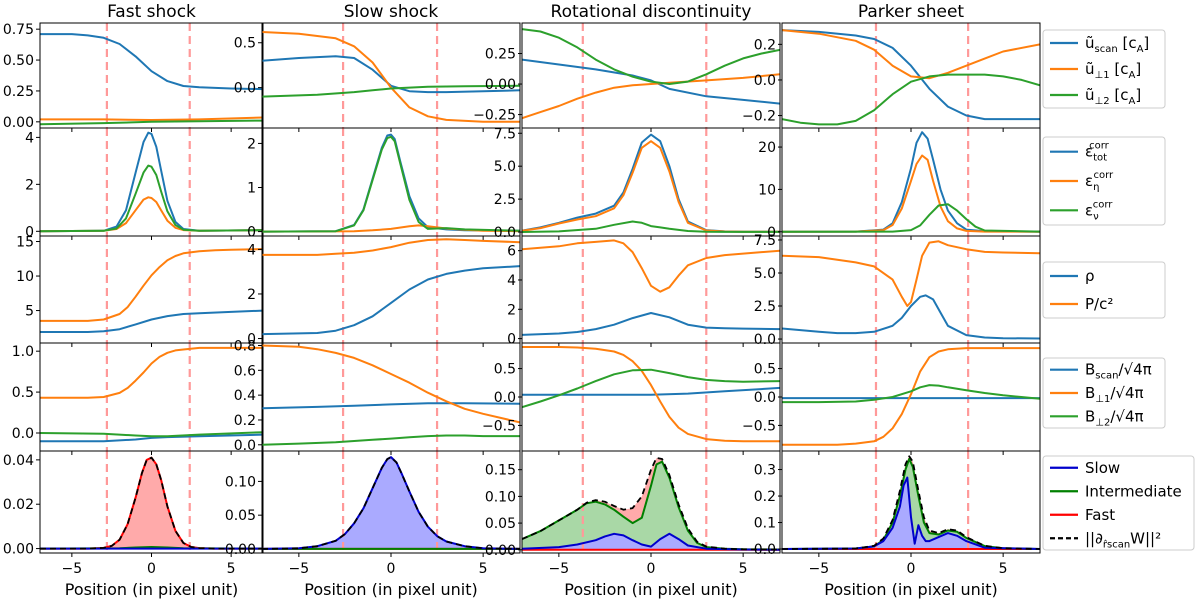 The height and width of the screenshot is (599, 1200). Describe the element at coordinates (1113, 70) in the screenshot. I see `legend-label: ũ⊥1 [cA]` at that location.